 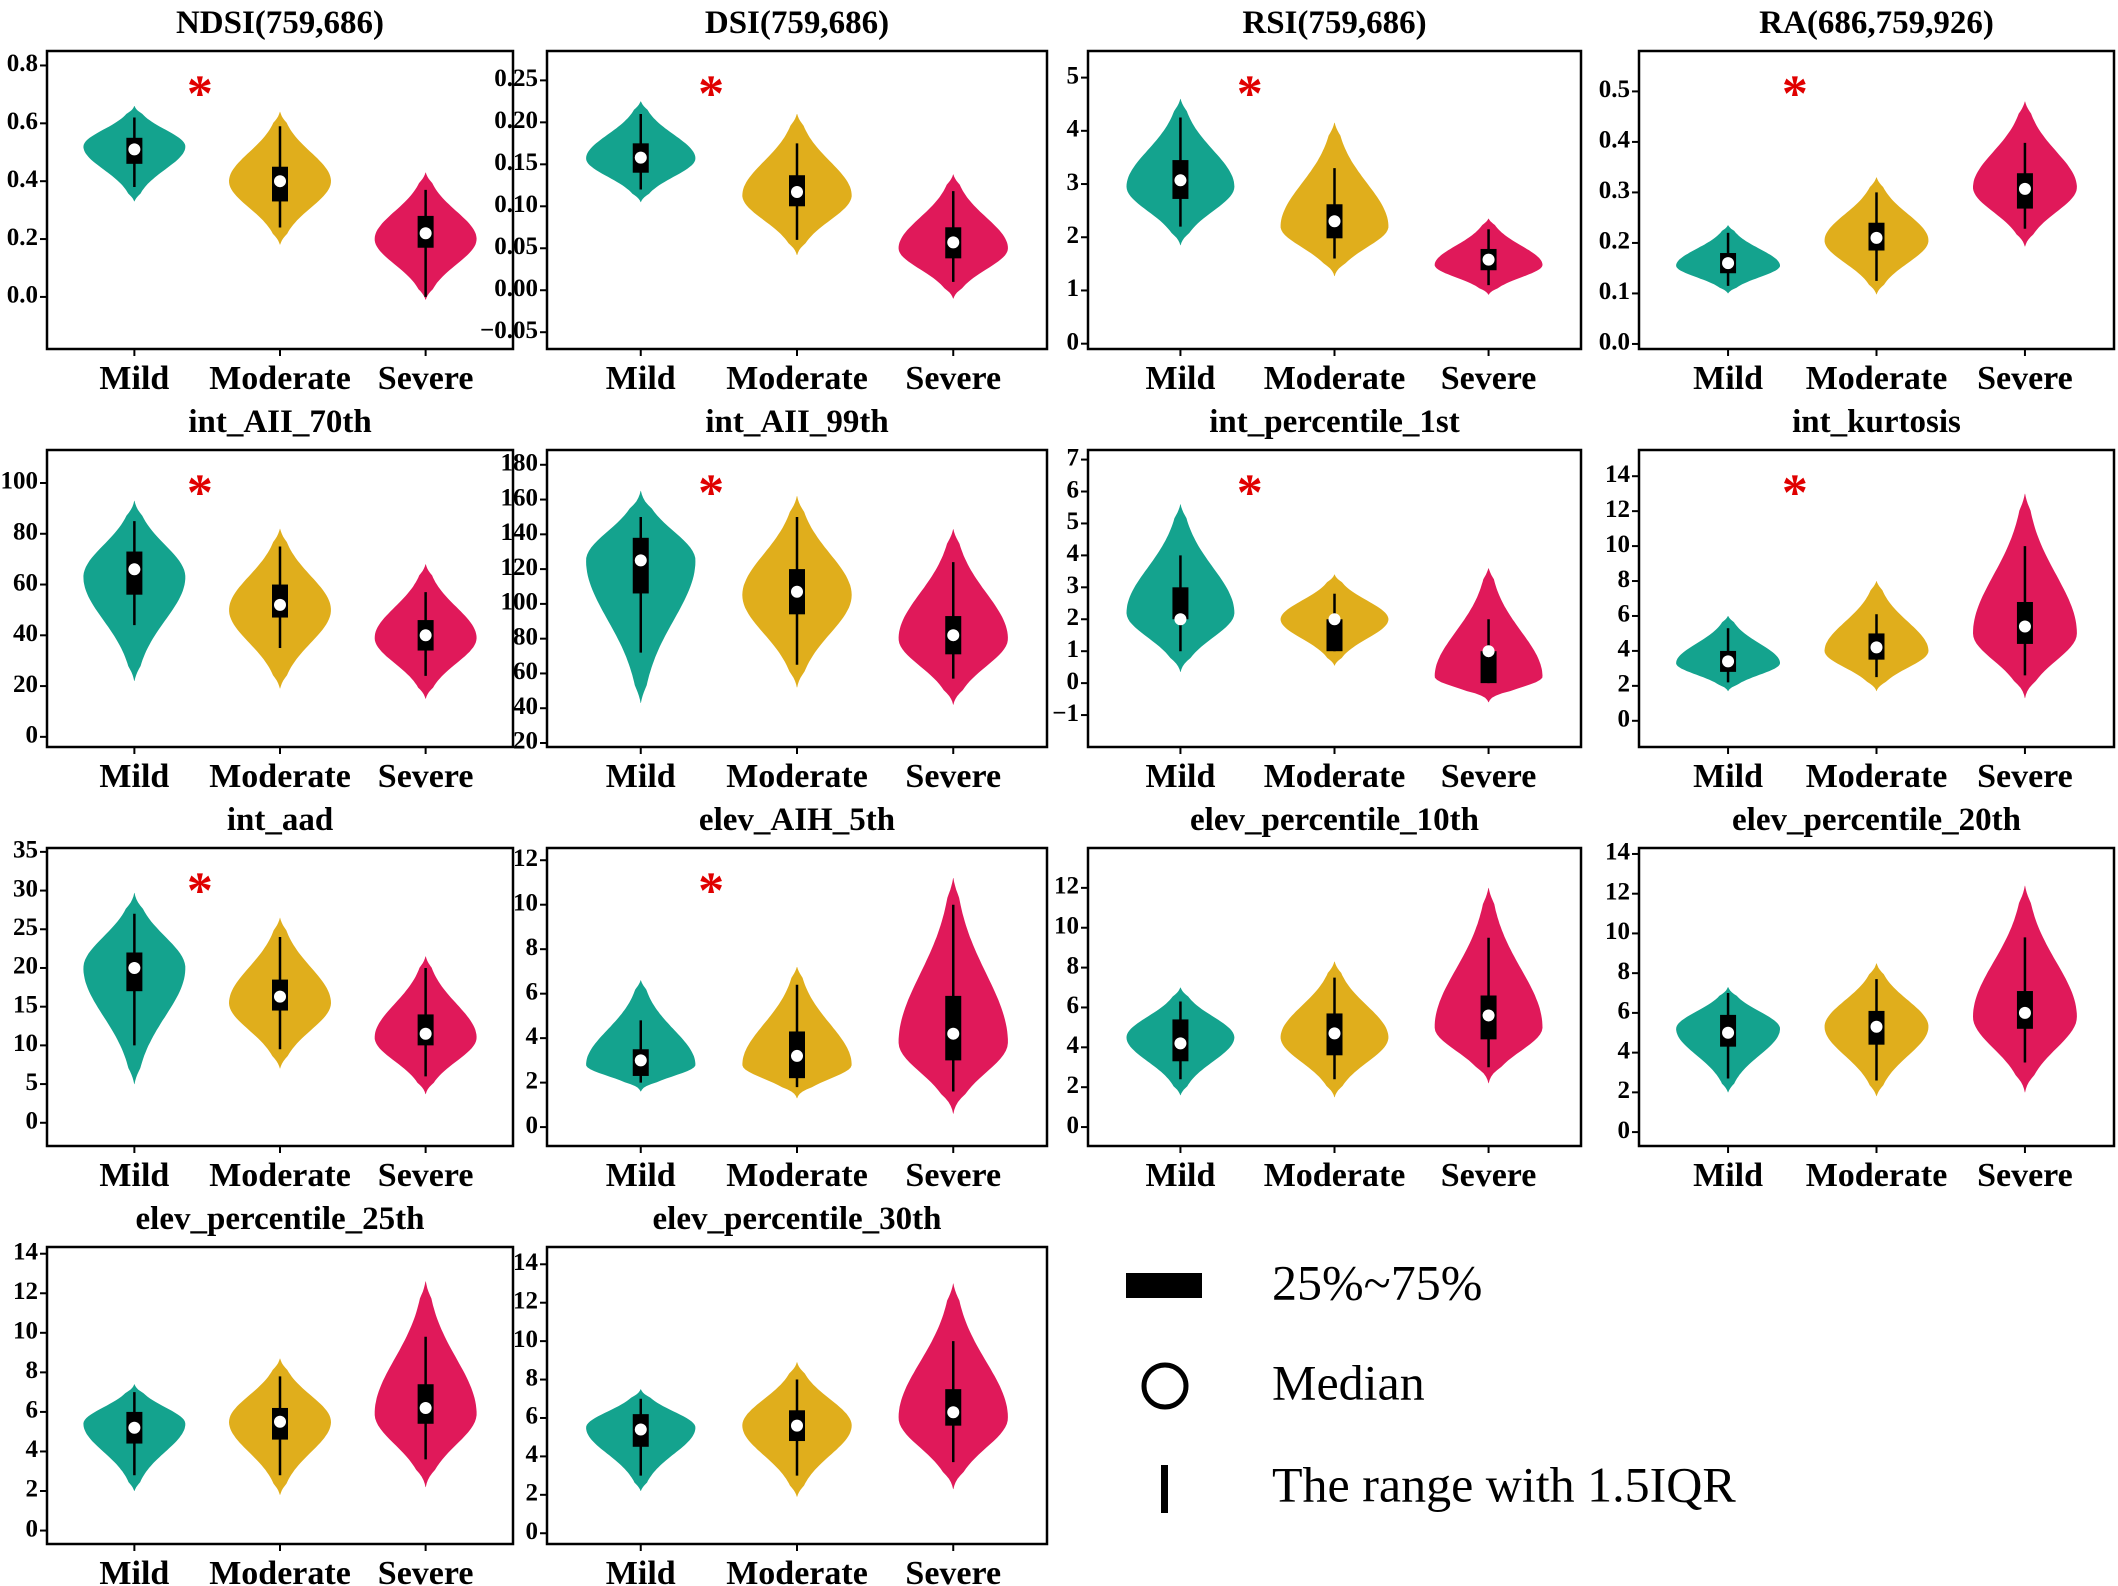 I want to click on y-tick-label: 10, so click(x=1066, y=925).